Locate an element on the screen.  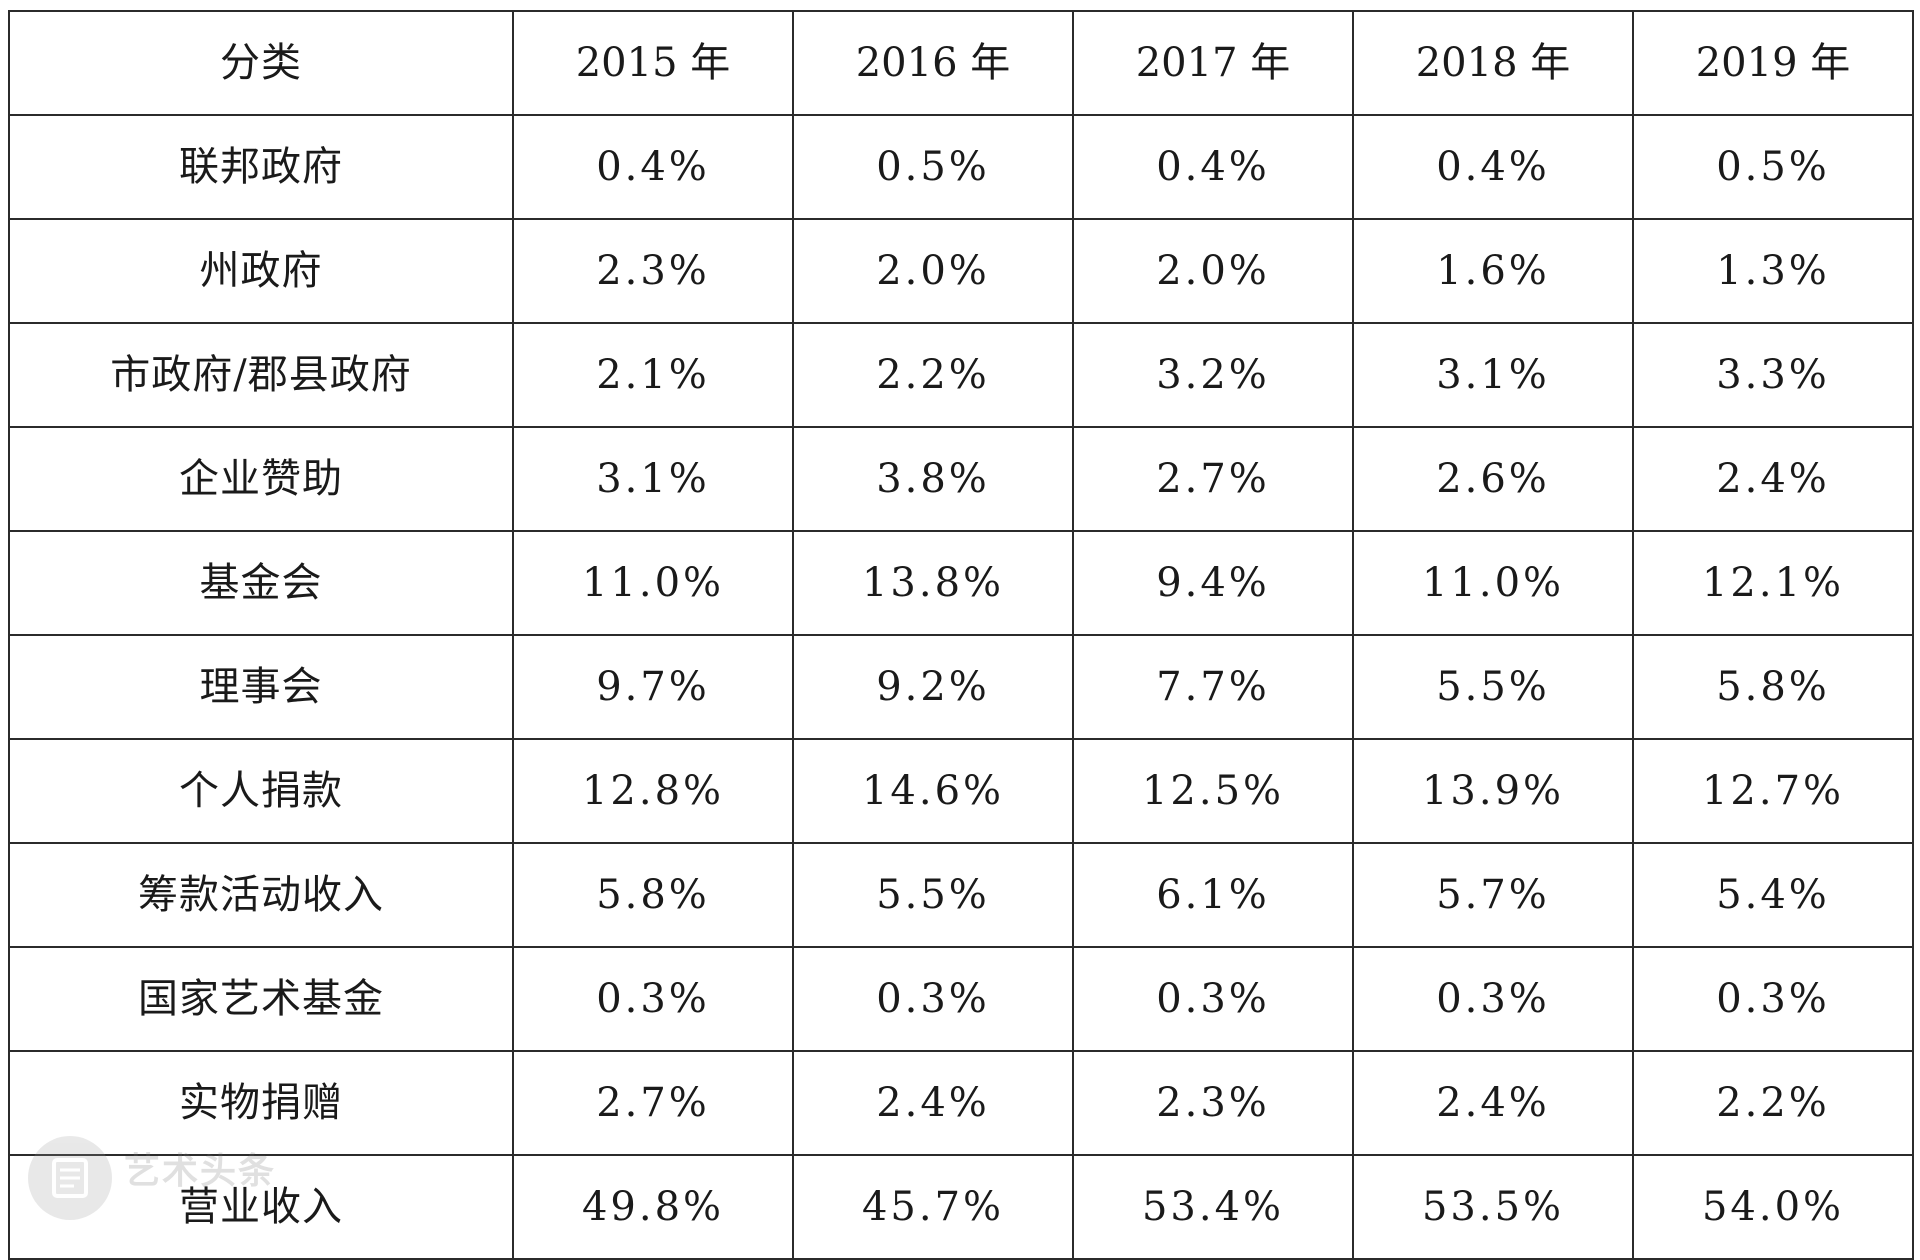
table-row: 个人捐款 12.8% 14.6% 12.5% 13.9% 12.7% is located at coordinates (961, 791).